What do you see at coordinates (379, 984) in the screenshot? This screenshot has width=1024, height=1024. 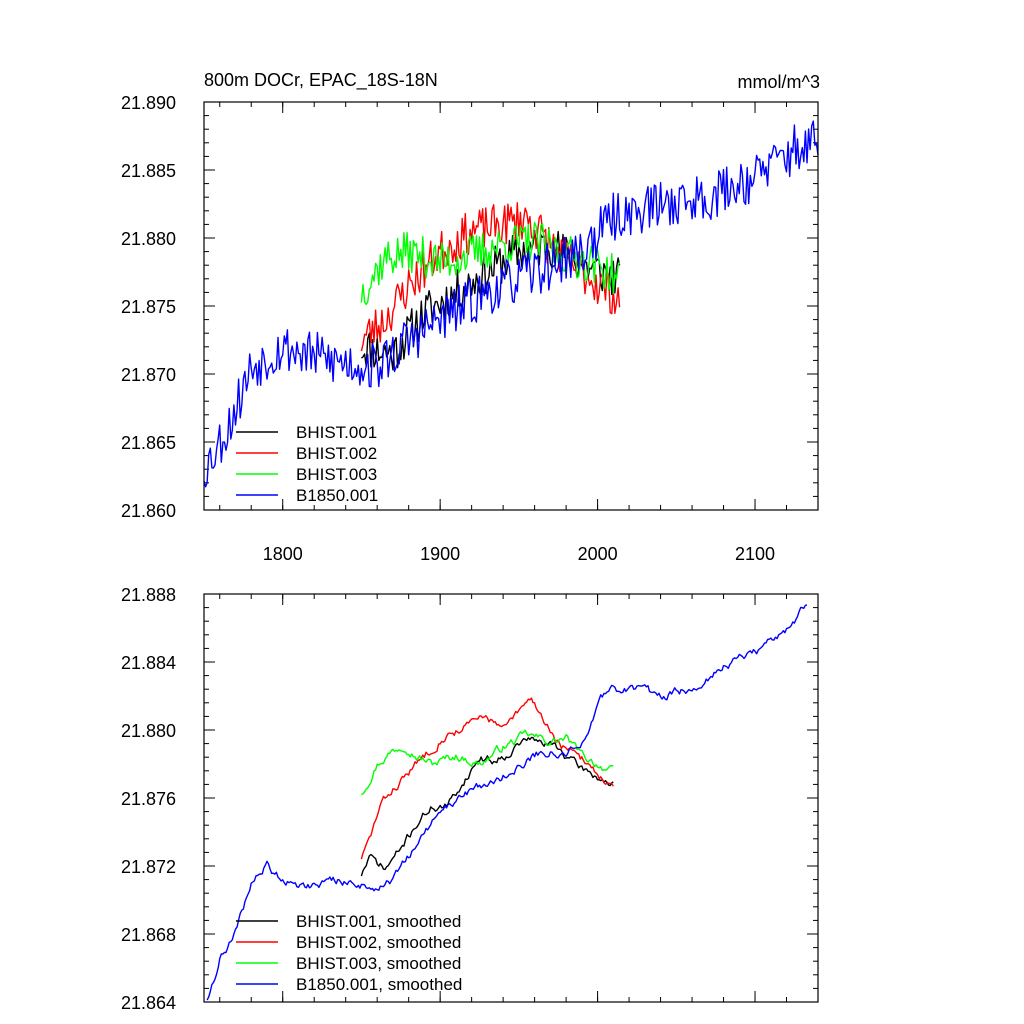 I see `legend-label: B1850.001, smoothed` at bounding box center [379, 984].